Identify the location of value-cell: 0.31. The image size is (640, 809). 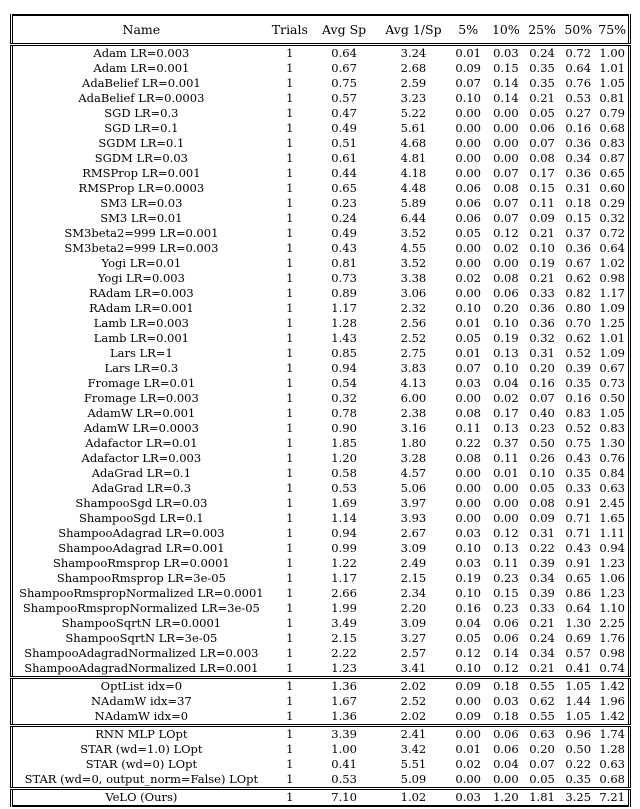
(578, 188).